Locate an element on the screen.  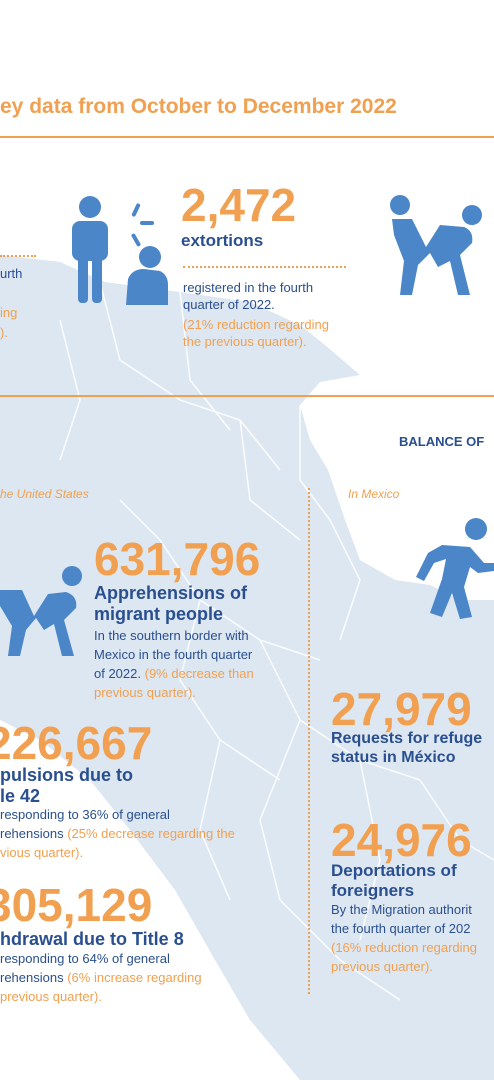
withdrawal-number: 305,129 is located at coordinates (76, 905).